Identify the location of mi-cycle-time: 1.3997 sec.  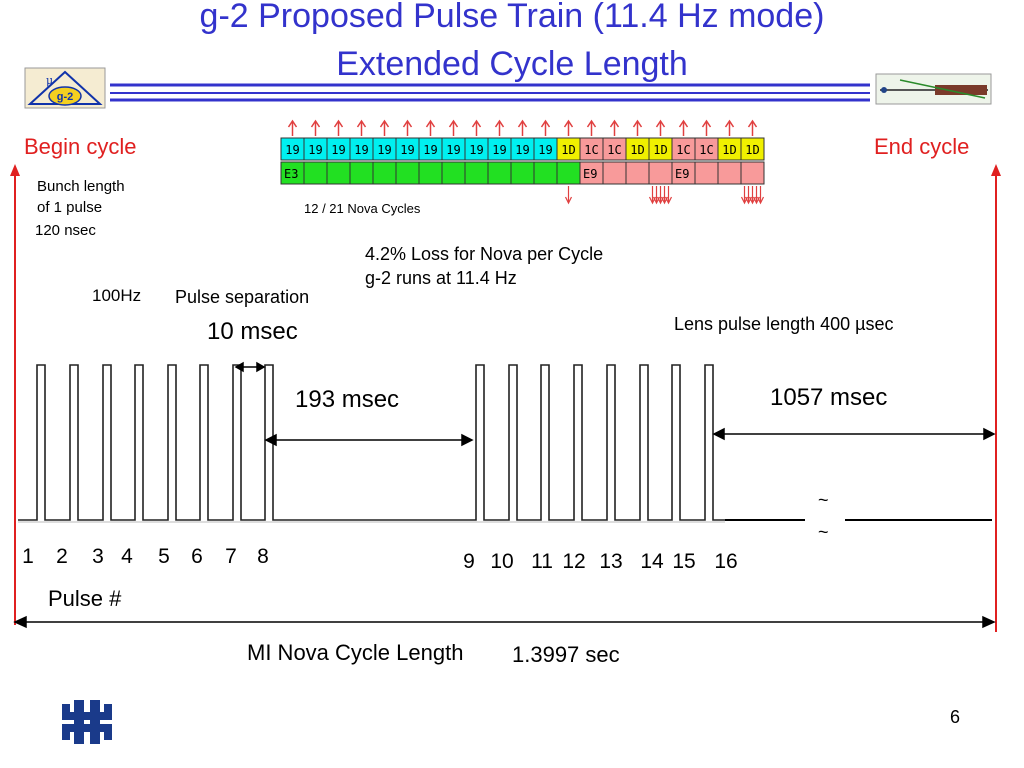
(566, 654).